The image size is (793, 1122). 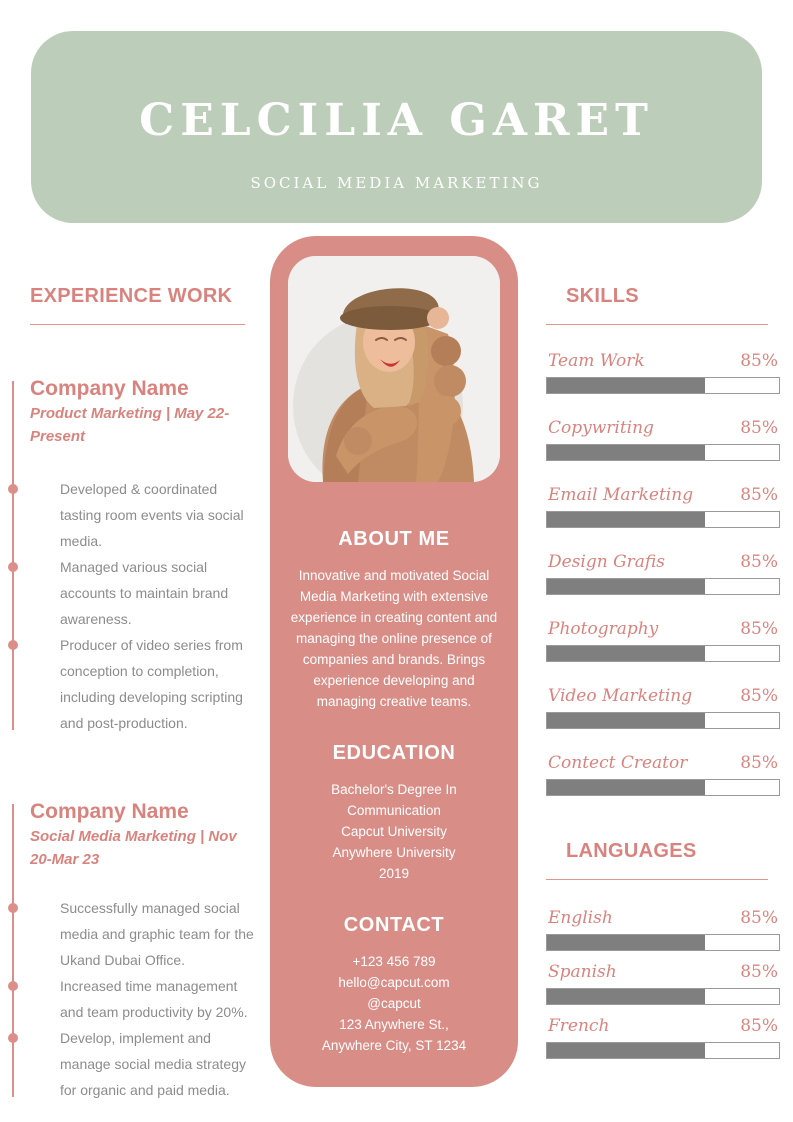 I want to click on skill-label: Team Work, so click(x=596, y=361).